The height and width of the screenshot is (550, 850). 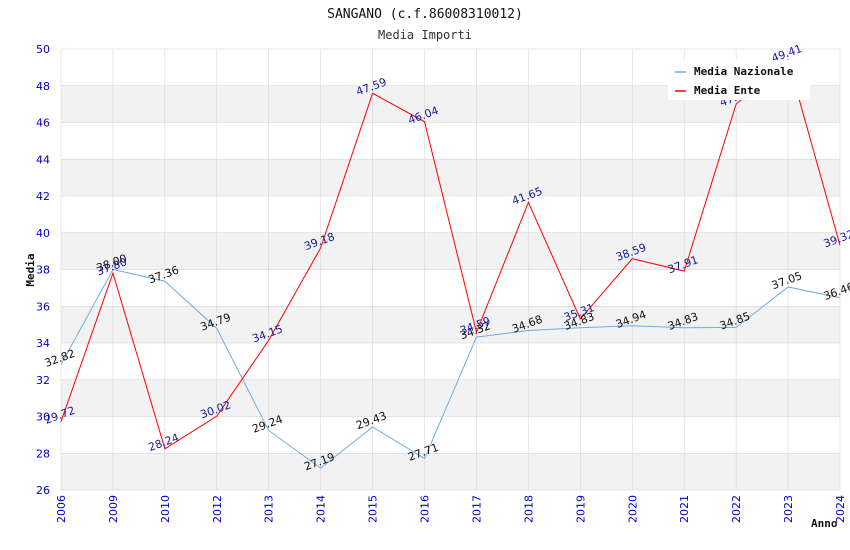 What do you see at coordinates (425, 35) in the screenshot?
I see `chart-subtitle: Media Importi` at bounding box center [425, 35].